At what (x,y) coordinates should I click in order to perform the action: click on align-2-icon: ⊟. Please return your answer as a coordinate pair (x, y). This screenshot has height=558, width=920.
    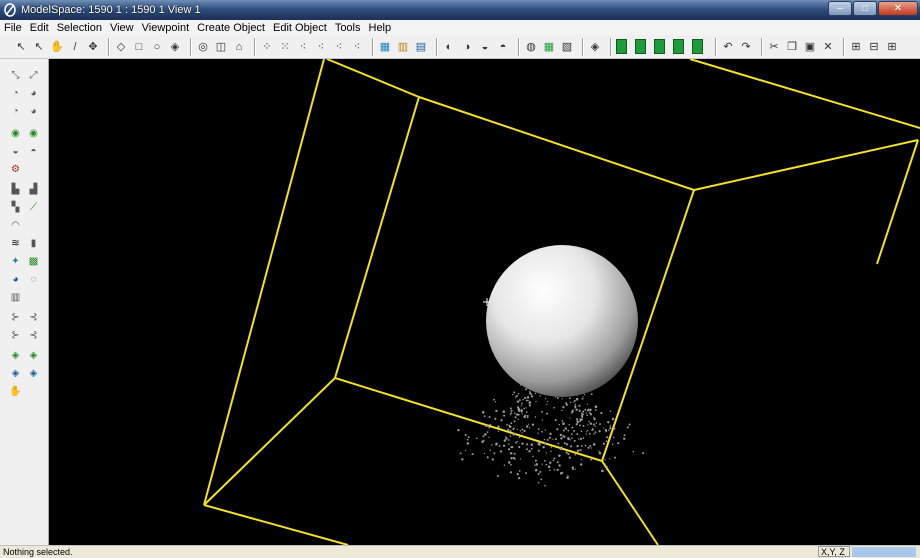
    Looking at the image, I should click on (874, 47).